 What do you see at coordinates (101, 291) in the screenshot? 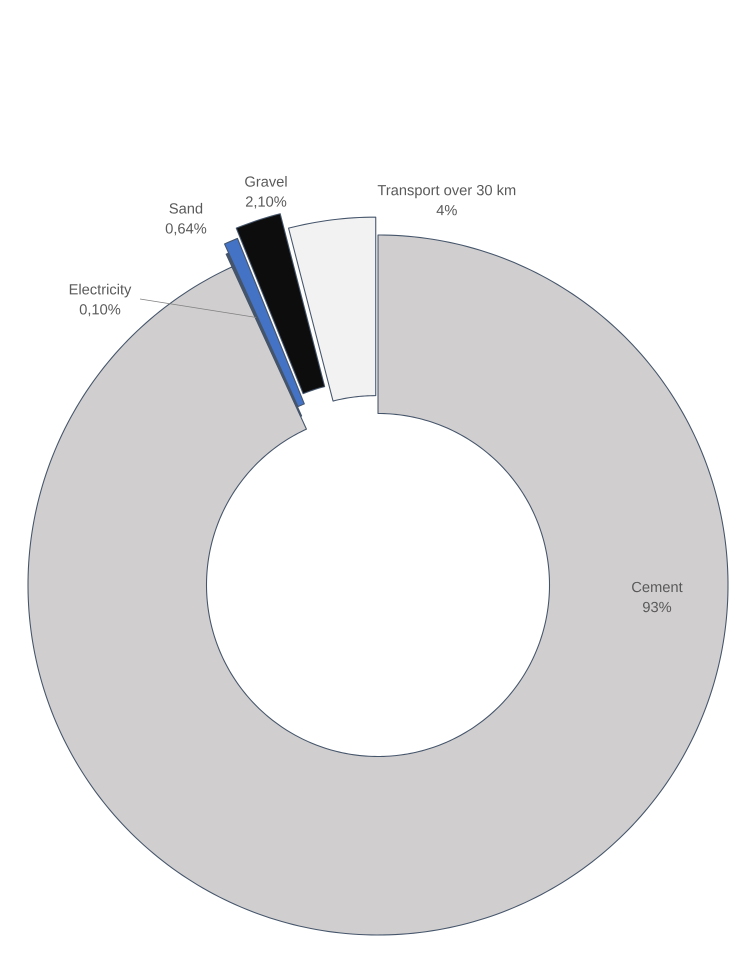
I see `slice-label: Electricity` at bounding box center [101, 291].